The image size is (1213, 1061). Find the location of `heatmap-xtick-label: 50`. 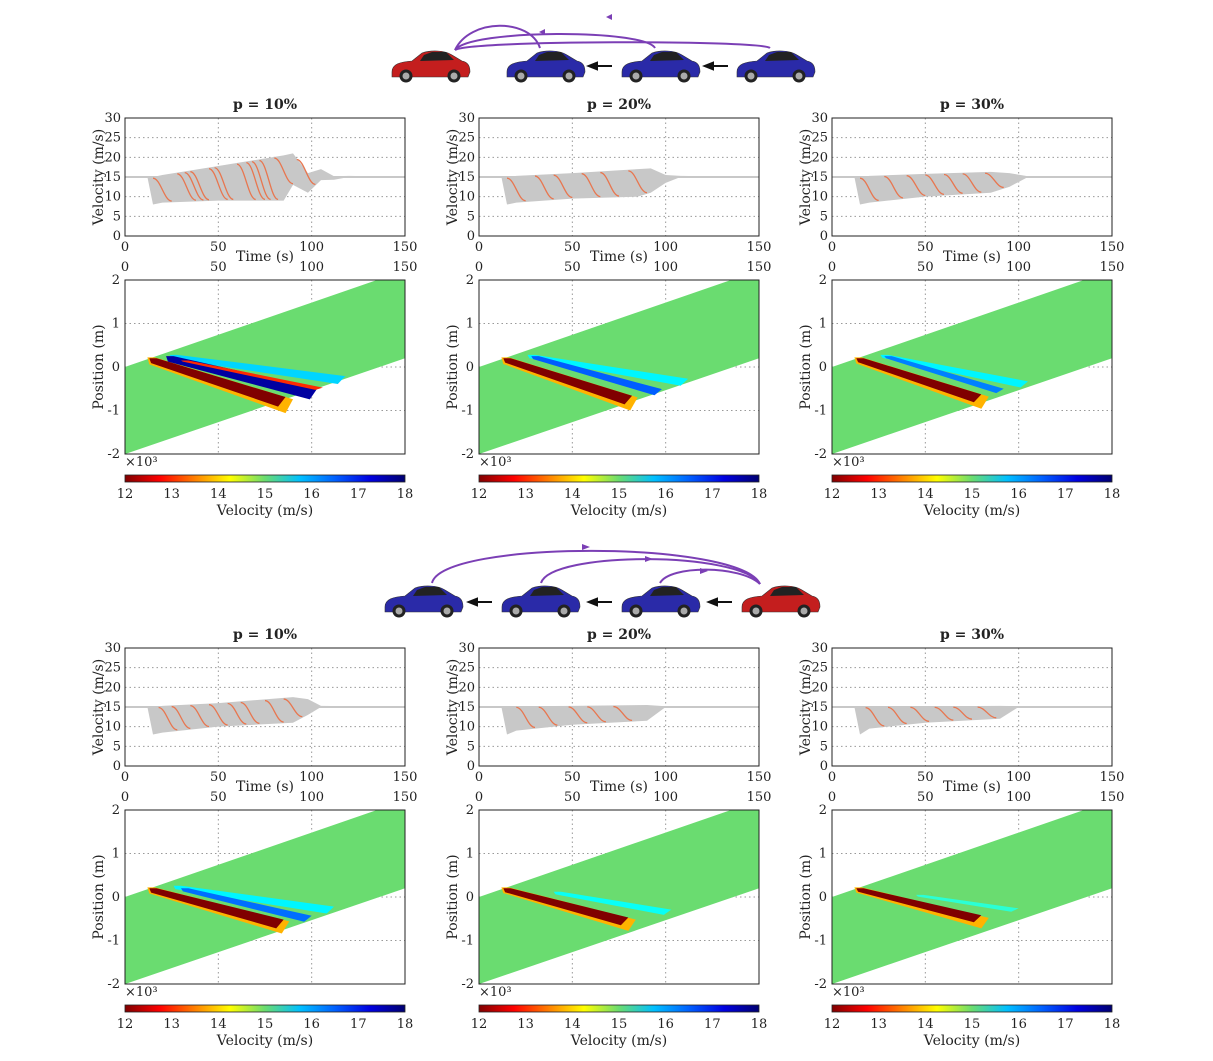

heatmap-xtick-label: 50 is located at coordinates (925, 267).